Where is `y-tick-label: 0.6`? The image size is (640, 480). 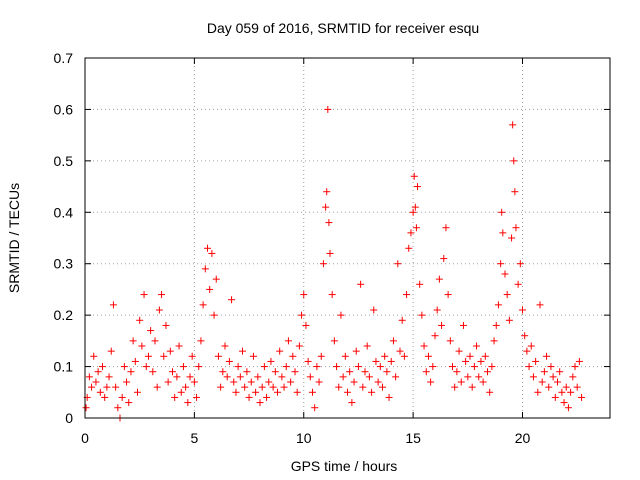
y-tick-label: 0.6 is located at coordinates (64, 109).